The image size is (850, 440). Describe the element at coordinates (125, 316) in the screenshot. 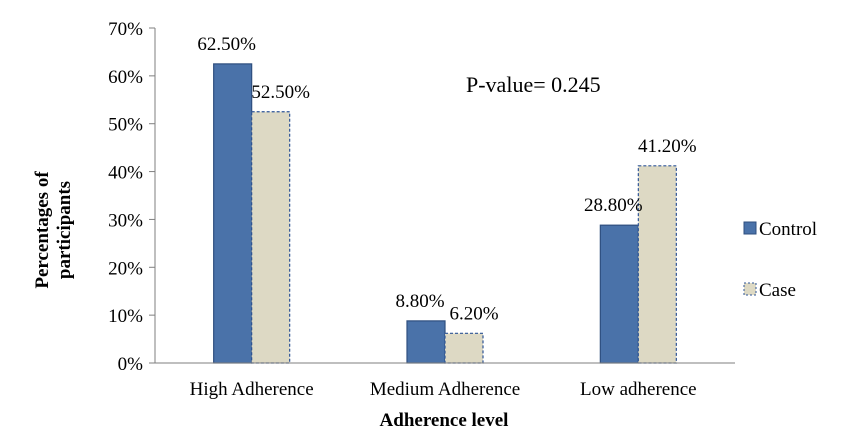

I see `y-tick-label: 10%` at that location.